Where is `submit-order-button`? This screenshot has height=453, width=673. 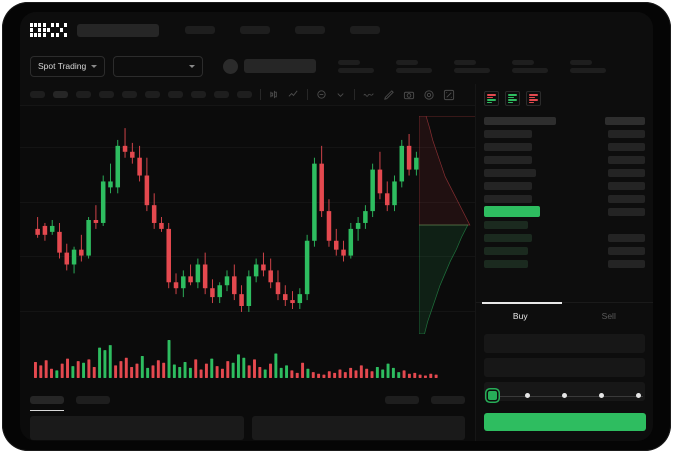
submit-order-button is located at coordinates (565, 422).